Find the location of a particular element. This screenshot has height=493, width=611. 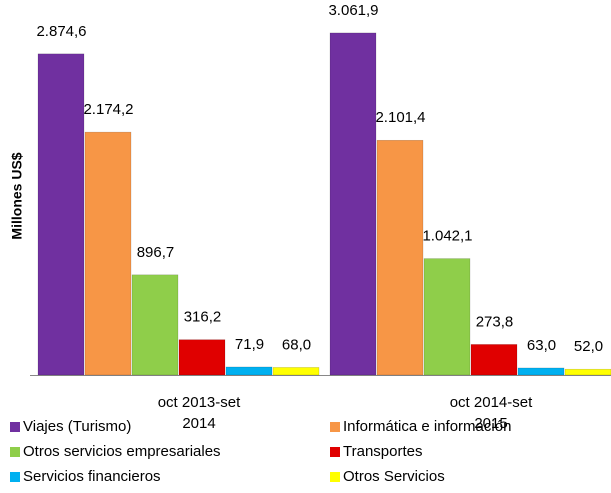

legend-label: Transportes is located at coordinates (382, 451).